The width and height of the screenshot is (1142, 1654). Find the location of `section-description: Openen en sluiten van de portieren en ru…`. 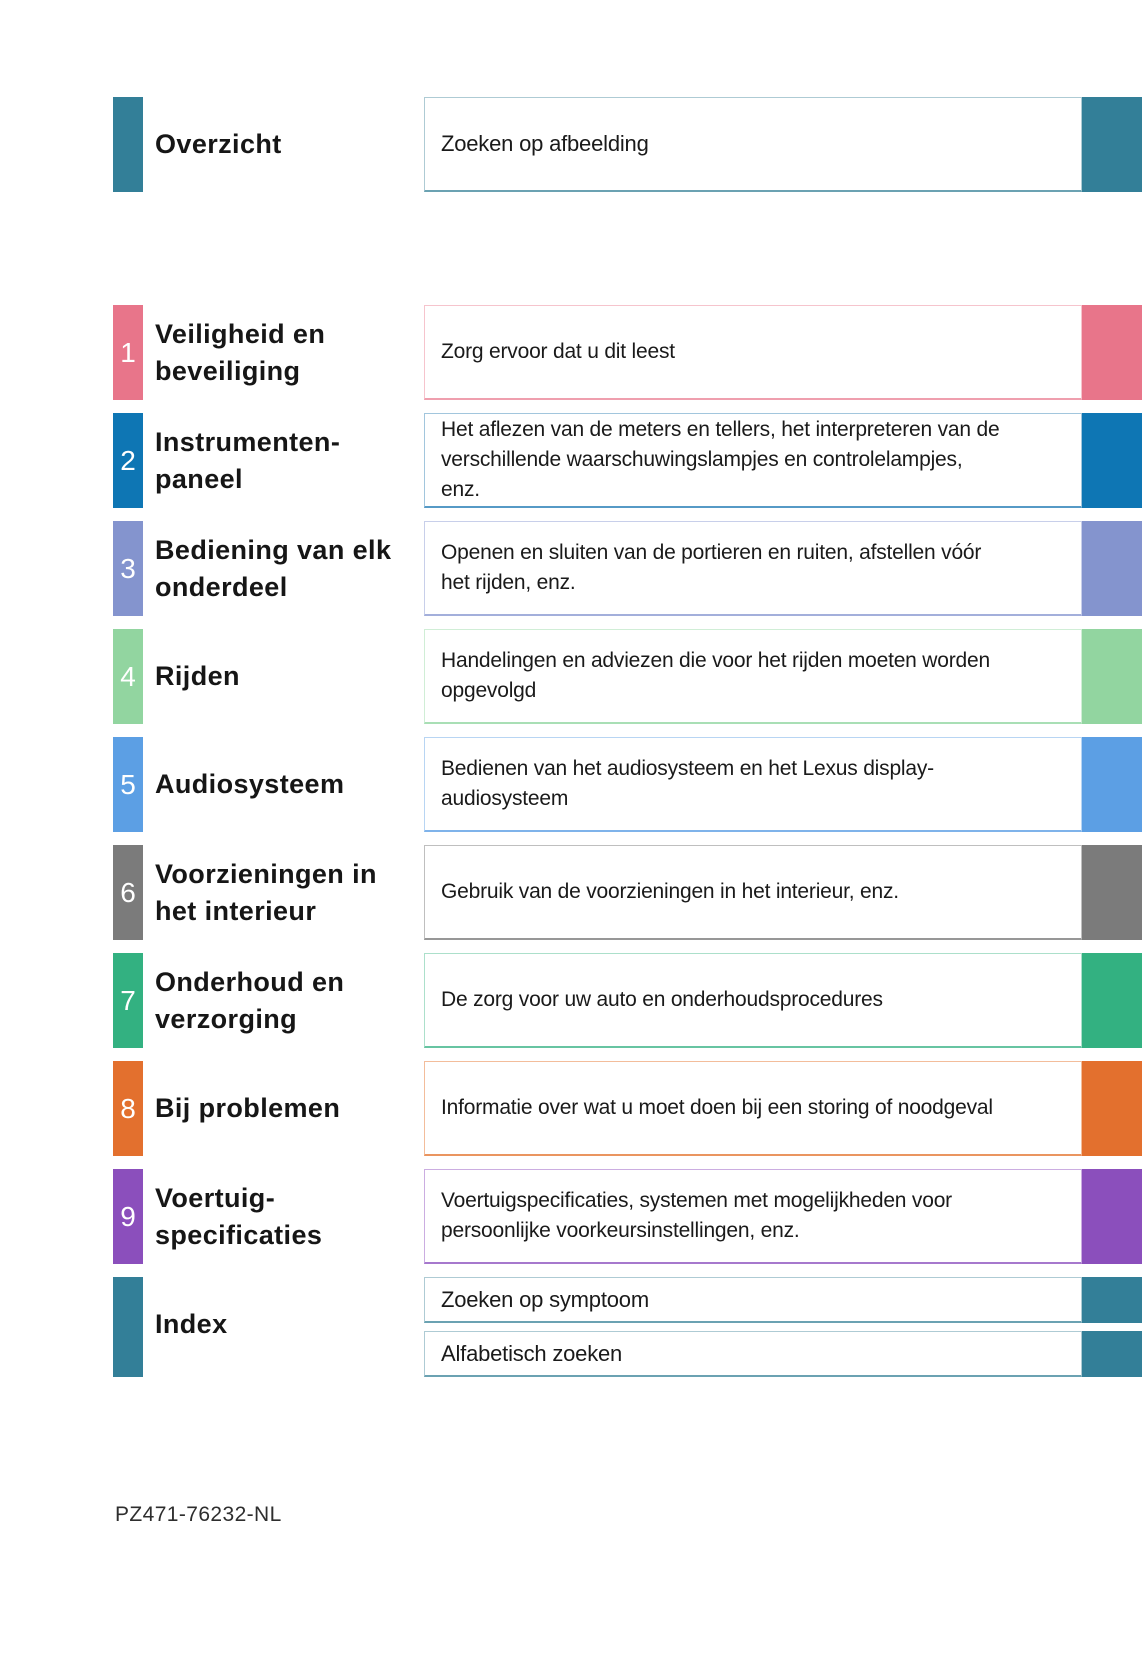

section-description: Openen en sluiten van de portieren en ru… is located at coordinates (711, 567).